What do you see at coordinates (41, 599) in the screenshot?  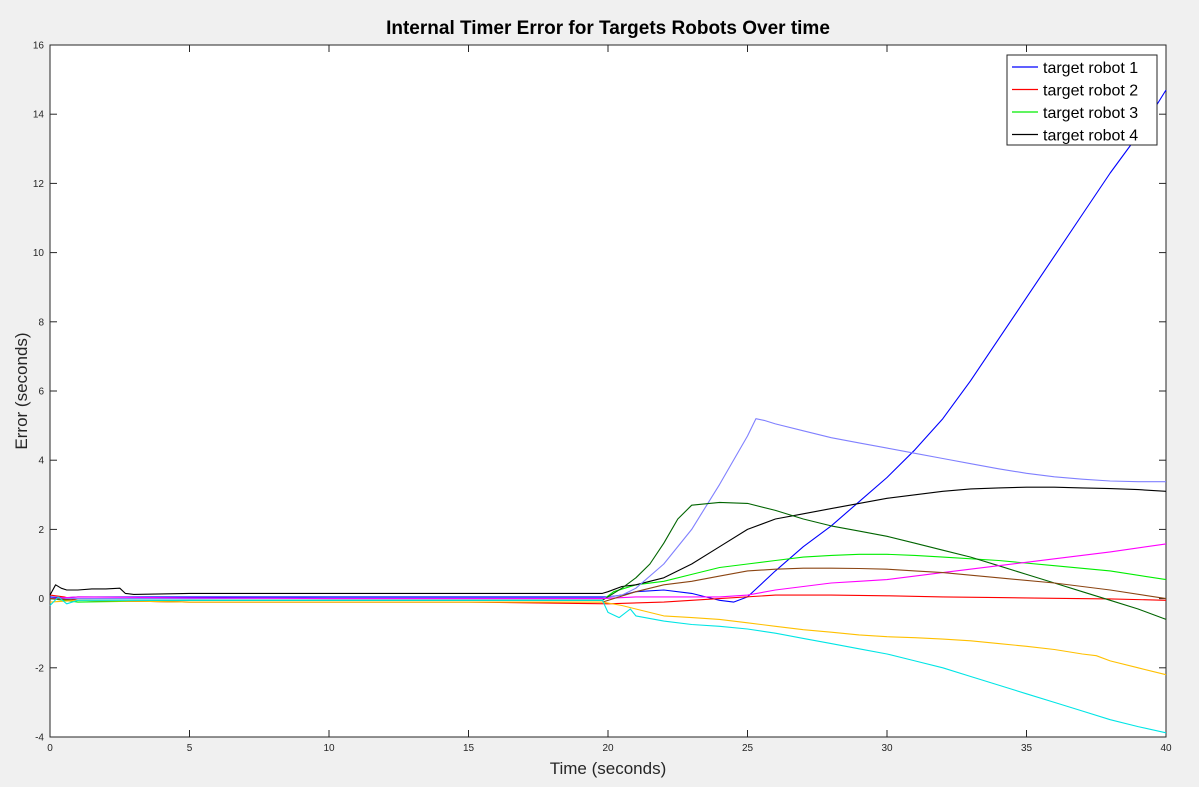 I see `y-tick-label: 0` at bounding box center [41, 599].